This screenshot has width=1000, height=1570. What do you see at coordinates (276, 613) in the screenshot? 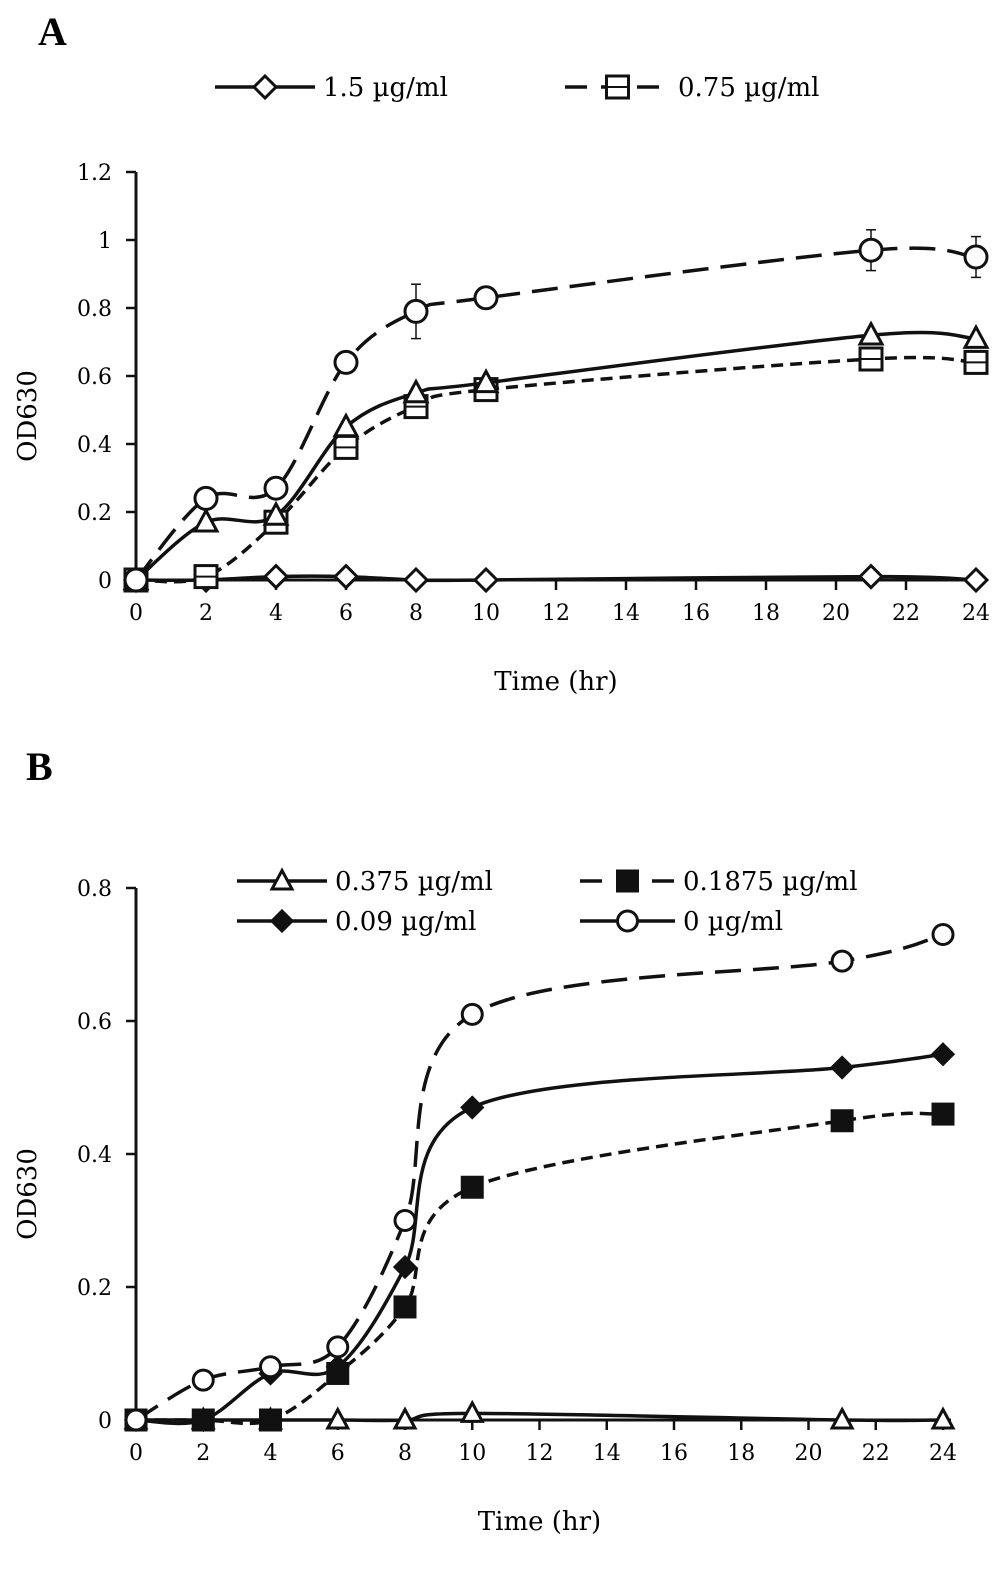
I see `chart-a-x-tick-label: 4` at bounding box center [276, 613].